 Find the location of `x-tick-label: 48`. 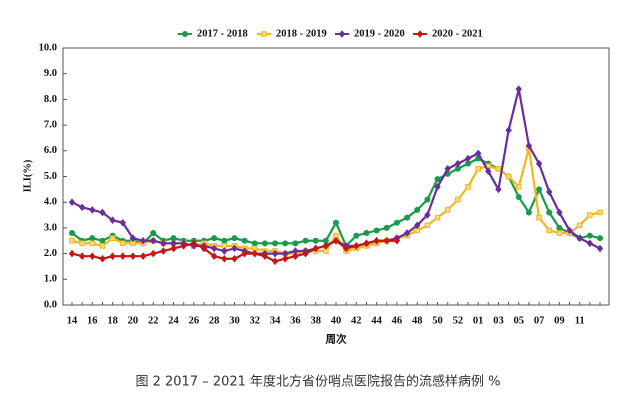

x-tick-label: 48 is located at coordinates (417, 320).